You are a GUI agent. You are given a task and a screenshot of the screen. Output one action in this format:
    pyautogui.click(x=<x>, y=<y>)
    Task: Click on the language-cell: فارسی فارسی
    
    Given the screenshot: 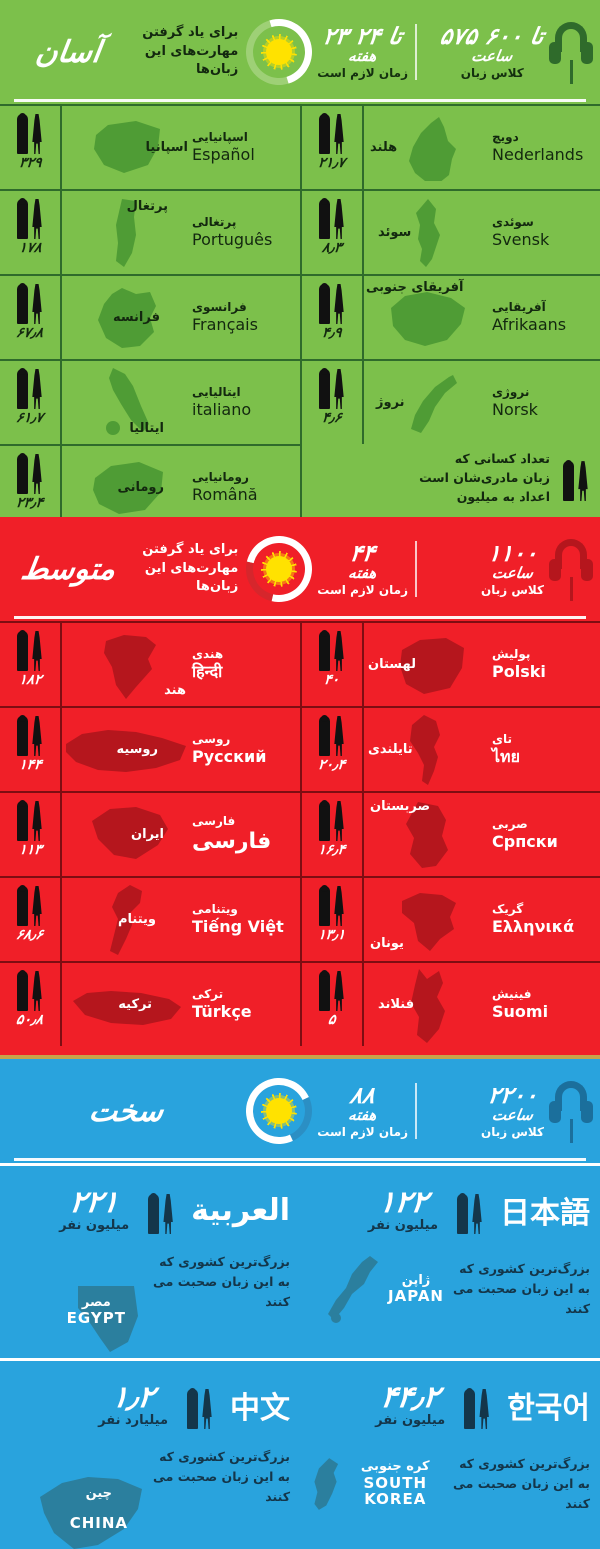 What is the action you would take?
    pyautogui.click(x=246, y=834)
    